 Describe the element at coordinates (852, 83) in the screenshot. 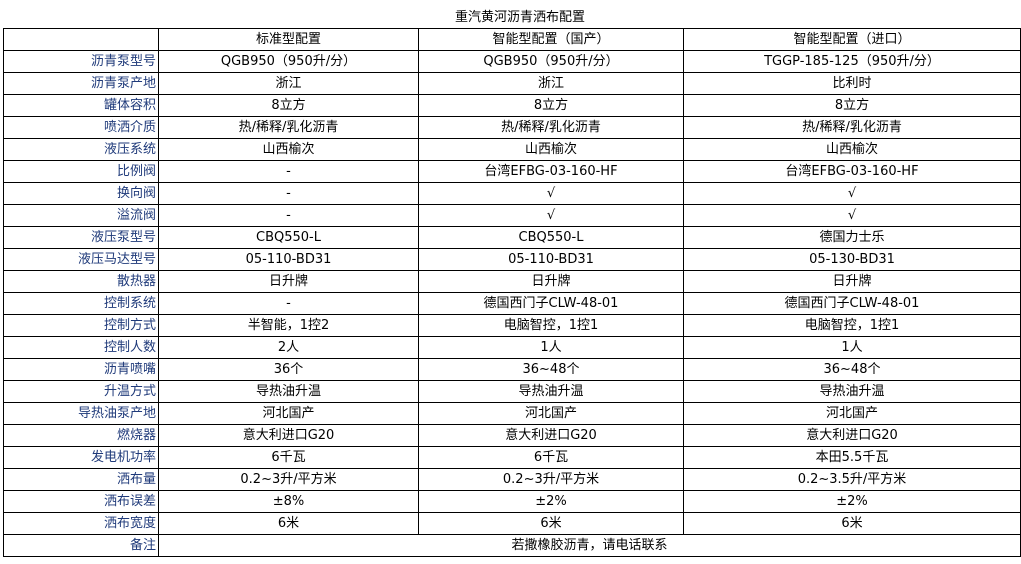

I see `cell-value: 比利时` at that location.